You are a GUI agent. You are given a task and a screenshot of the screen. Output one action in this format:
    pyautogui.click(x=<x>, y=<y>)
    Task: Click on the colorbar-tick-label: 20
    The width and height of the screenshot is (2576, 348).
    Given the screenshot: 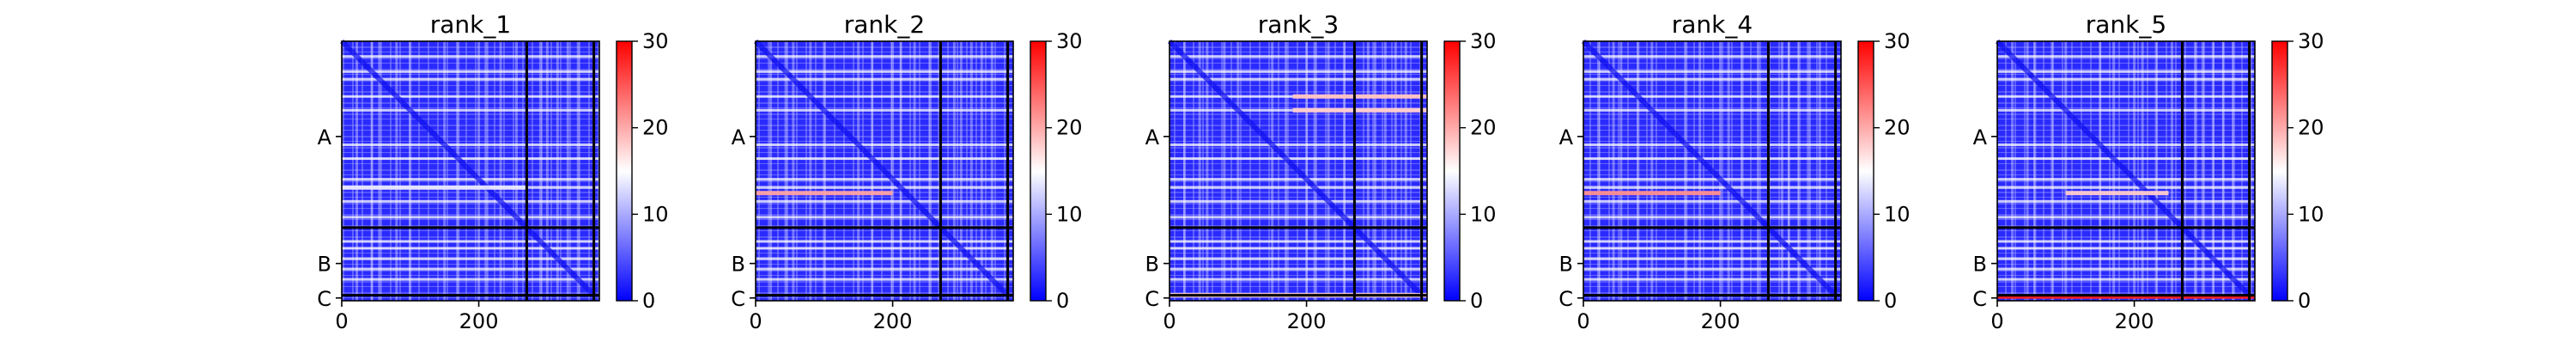 What is the action you would take?
    pyautogui.click(x=1897, y=128)
    